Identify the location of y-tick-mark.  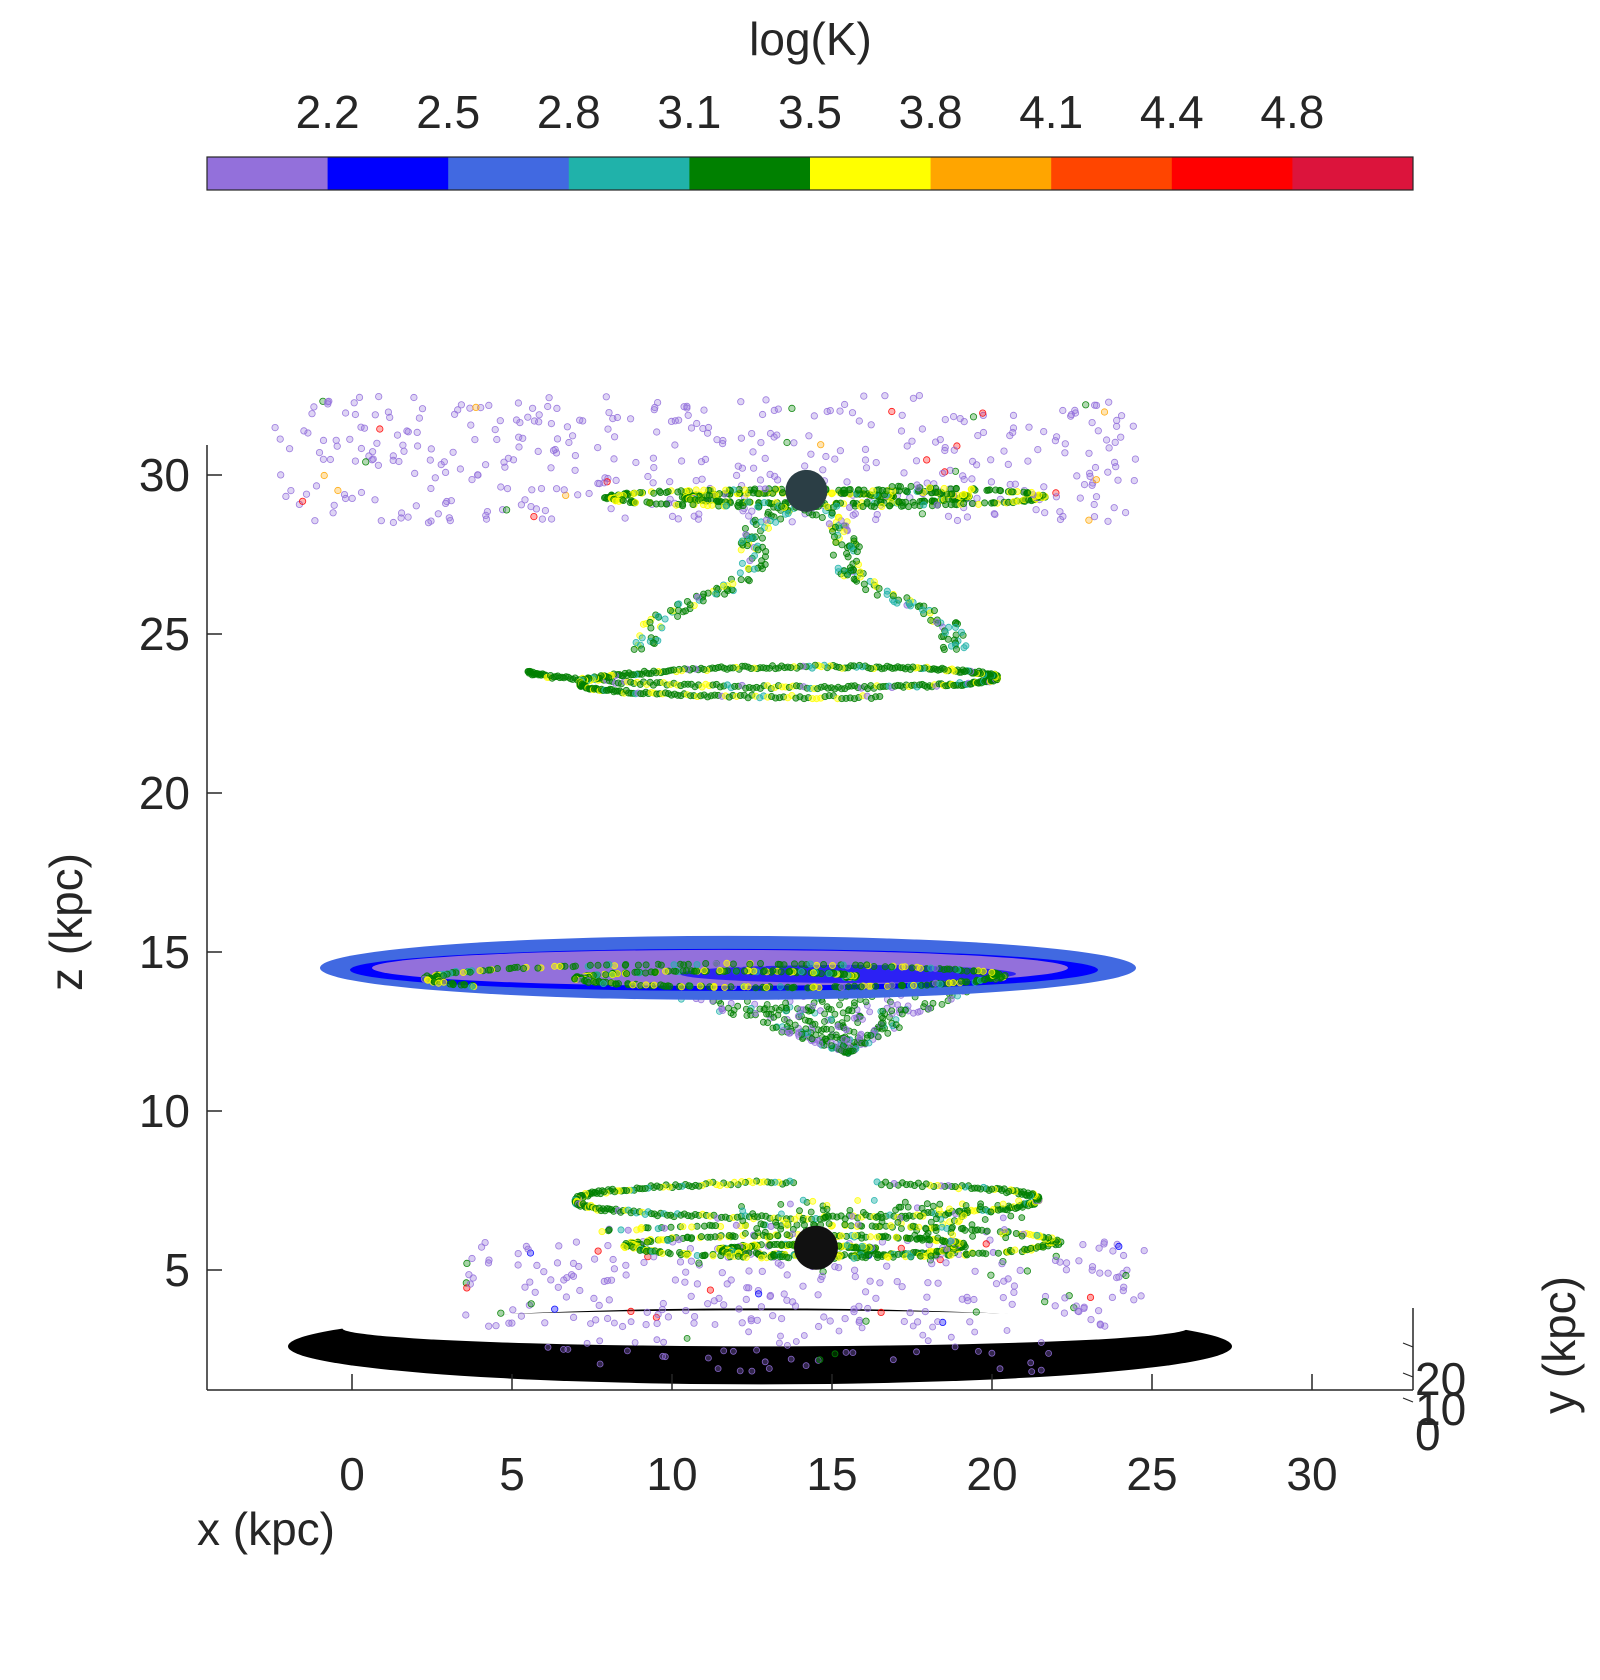
(1408, 1375).